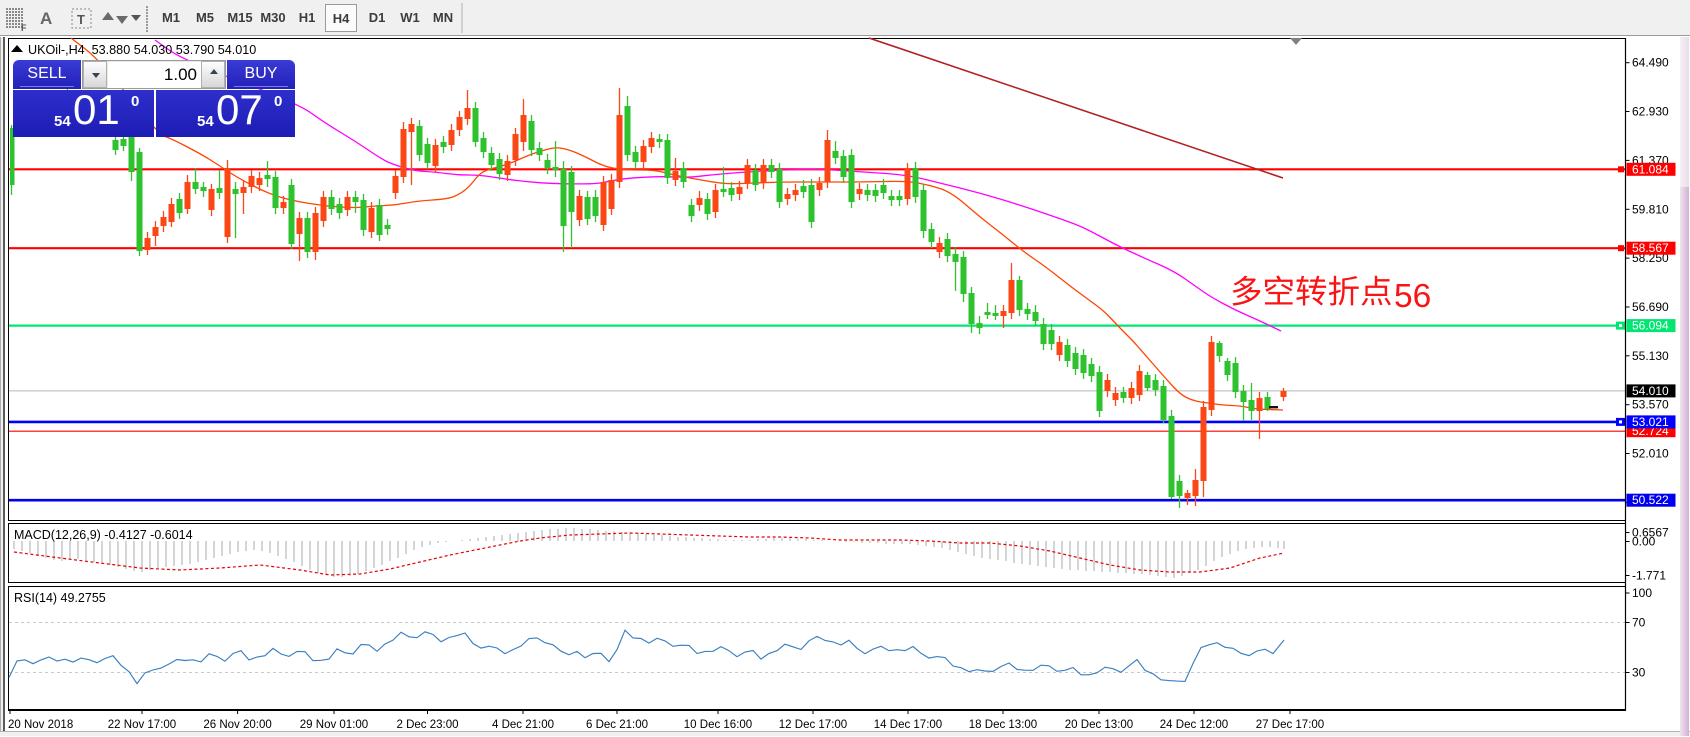 Image resolution: width=1690 pixels, height=737 pixels. Describe the element at coordinates (1650, 422) in the screenshot. I see `svg-text: 53.021` at that location.